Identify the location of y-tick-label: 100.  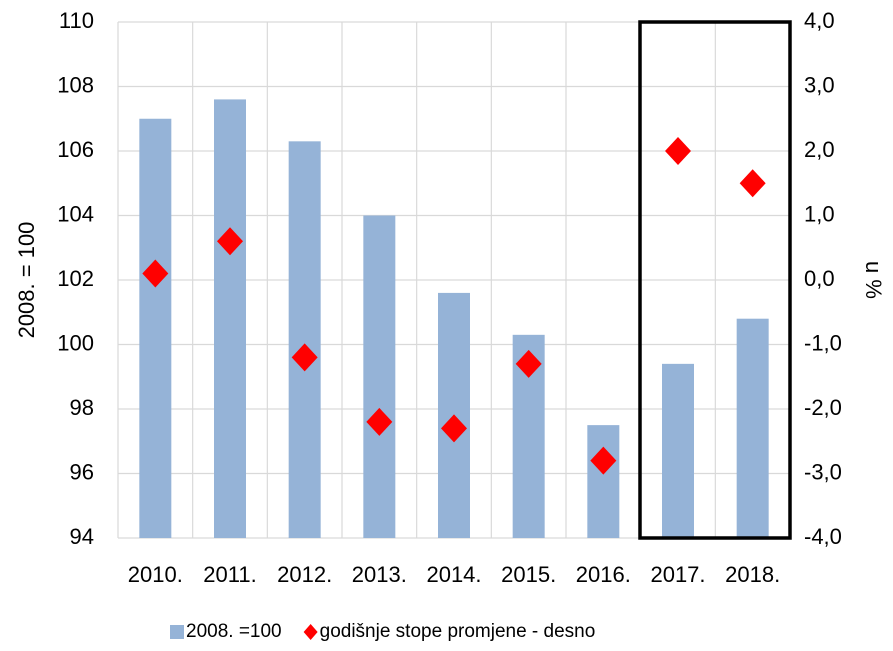
(75, 342).